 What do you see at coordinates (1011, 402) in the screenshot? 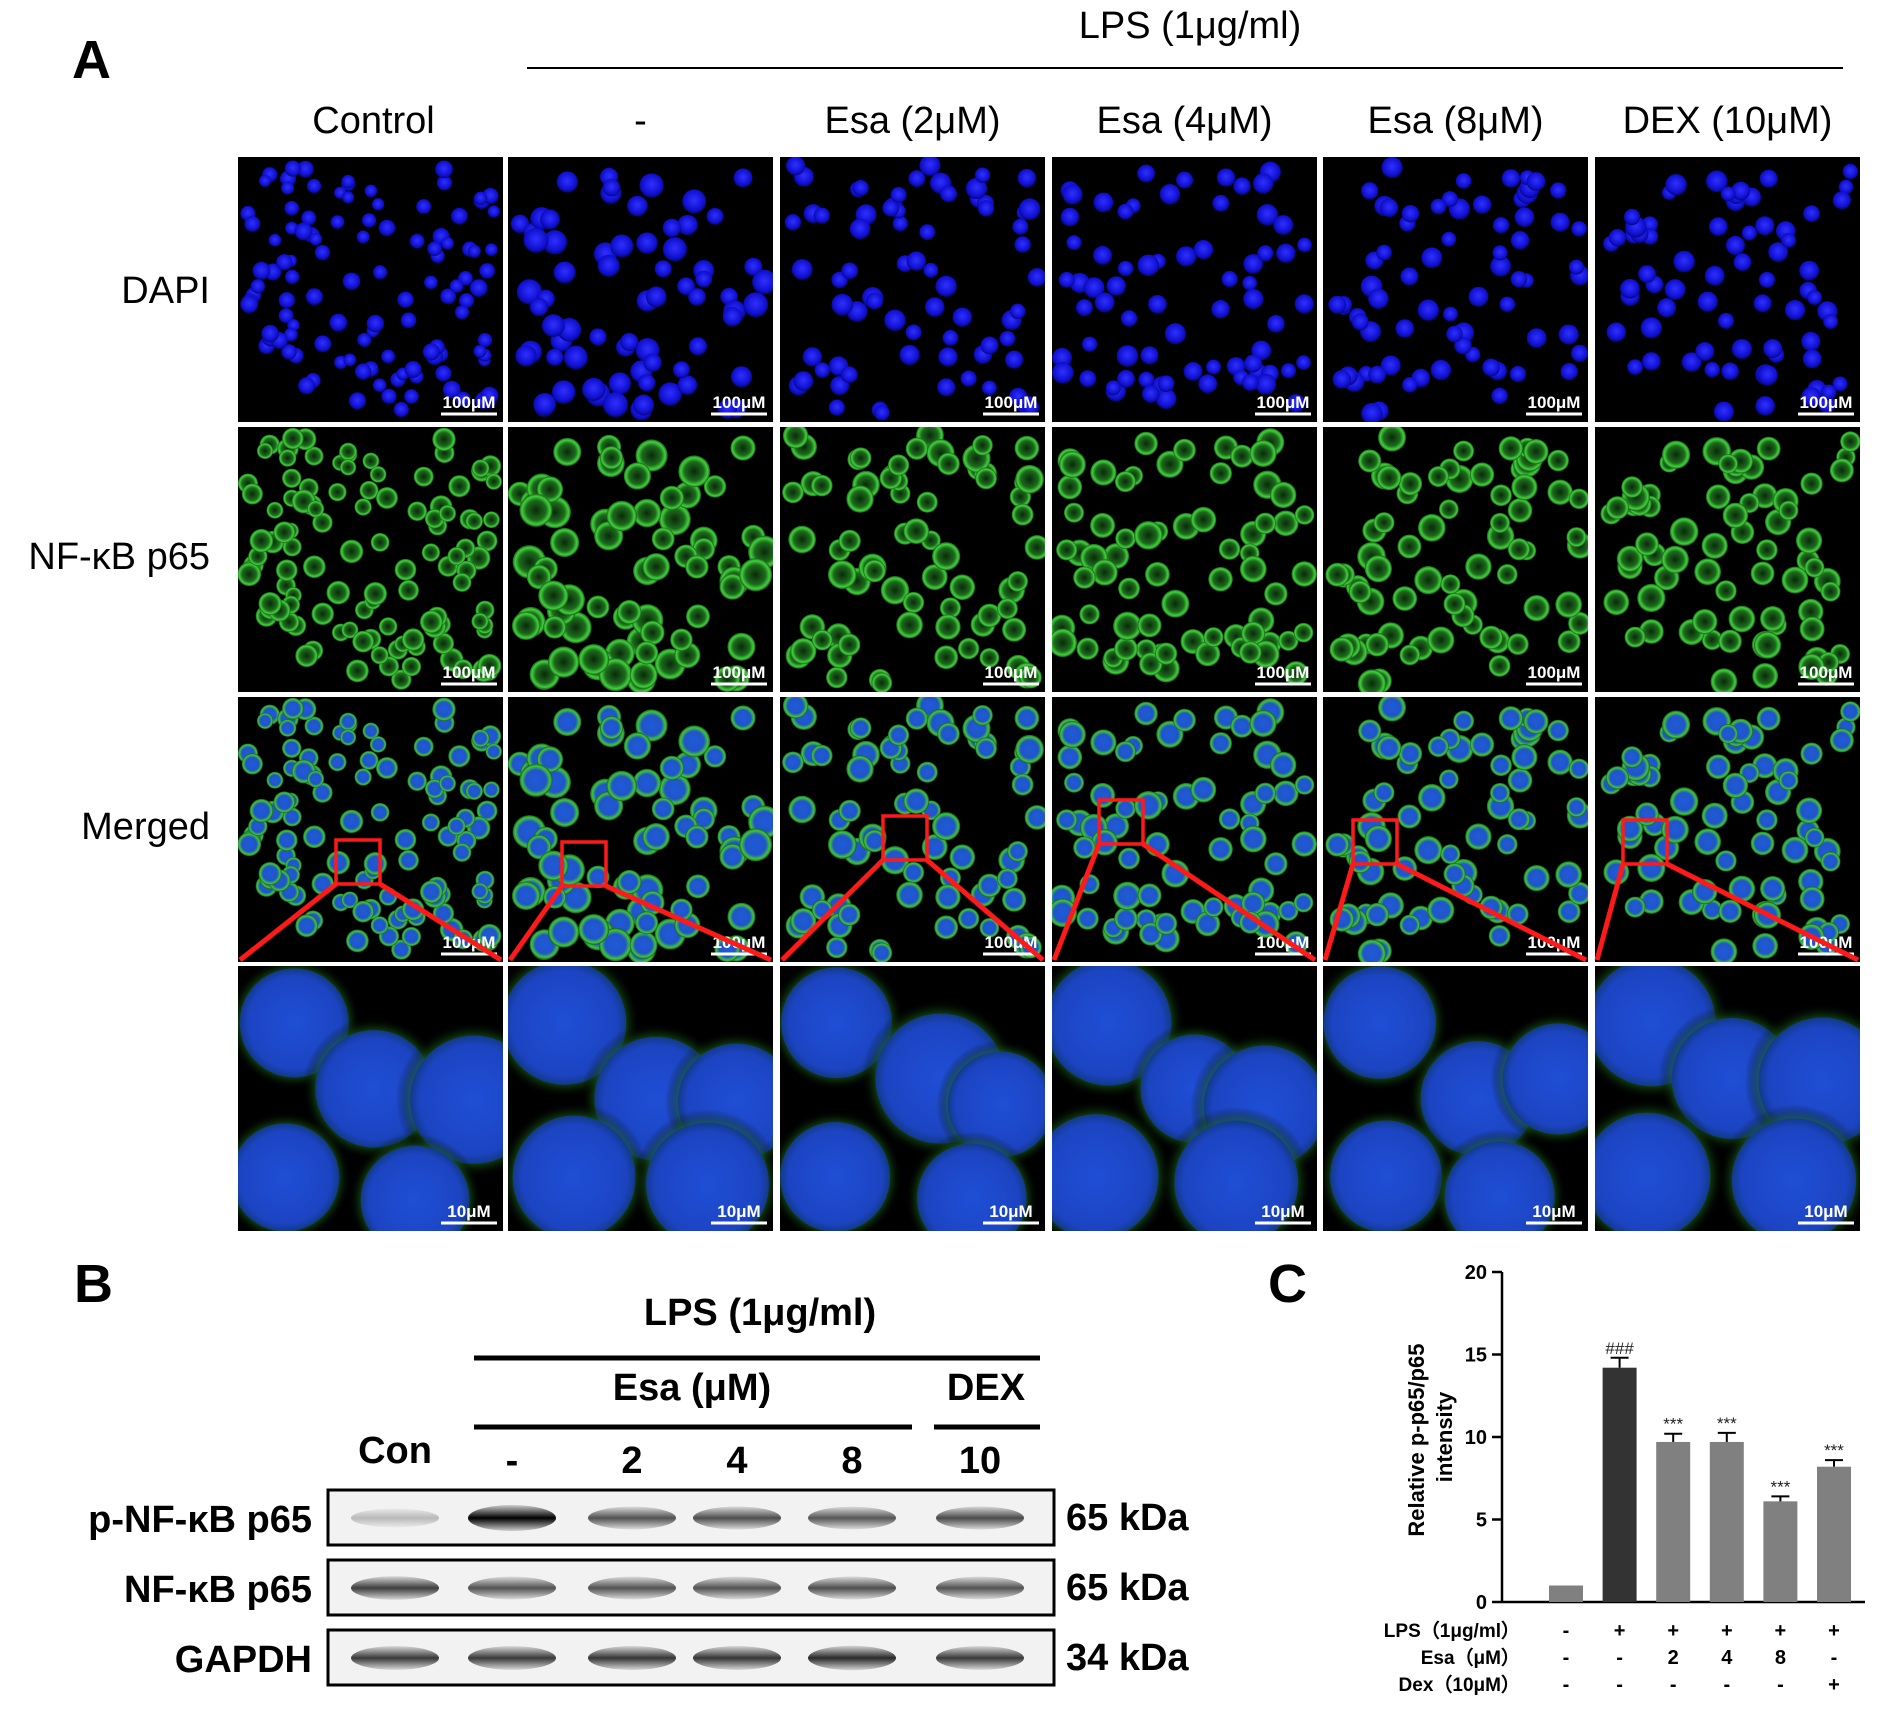
I see `scale-bar-label: 100μM` at bounding box center [1011, 402].